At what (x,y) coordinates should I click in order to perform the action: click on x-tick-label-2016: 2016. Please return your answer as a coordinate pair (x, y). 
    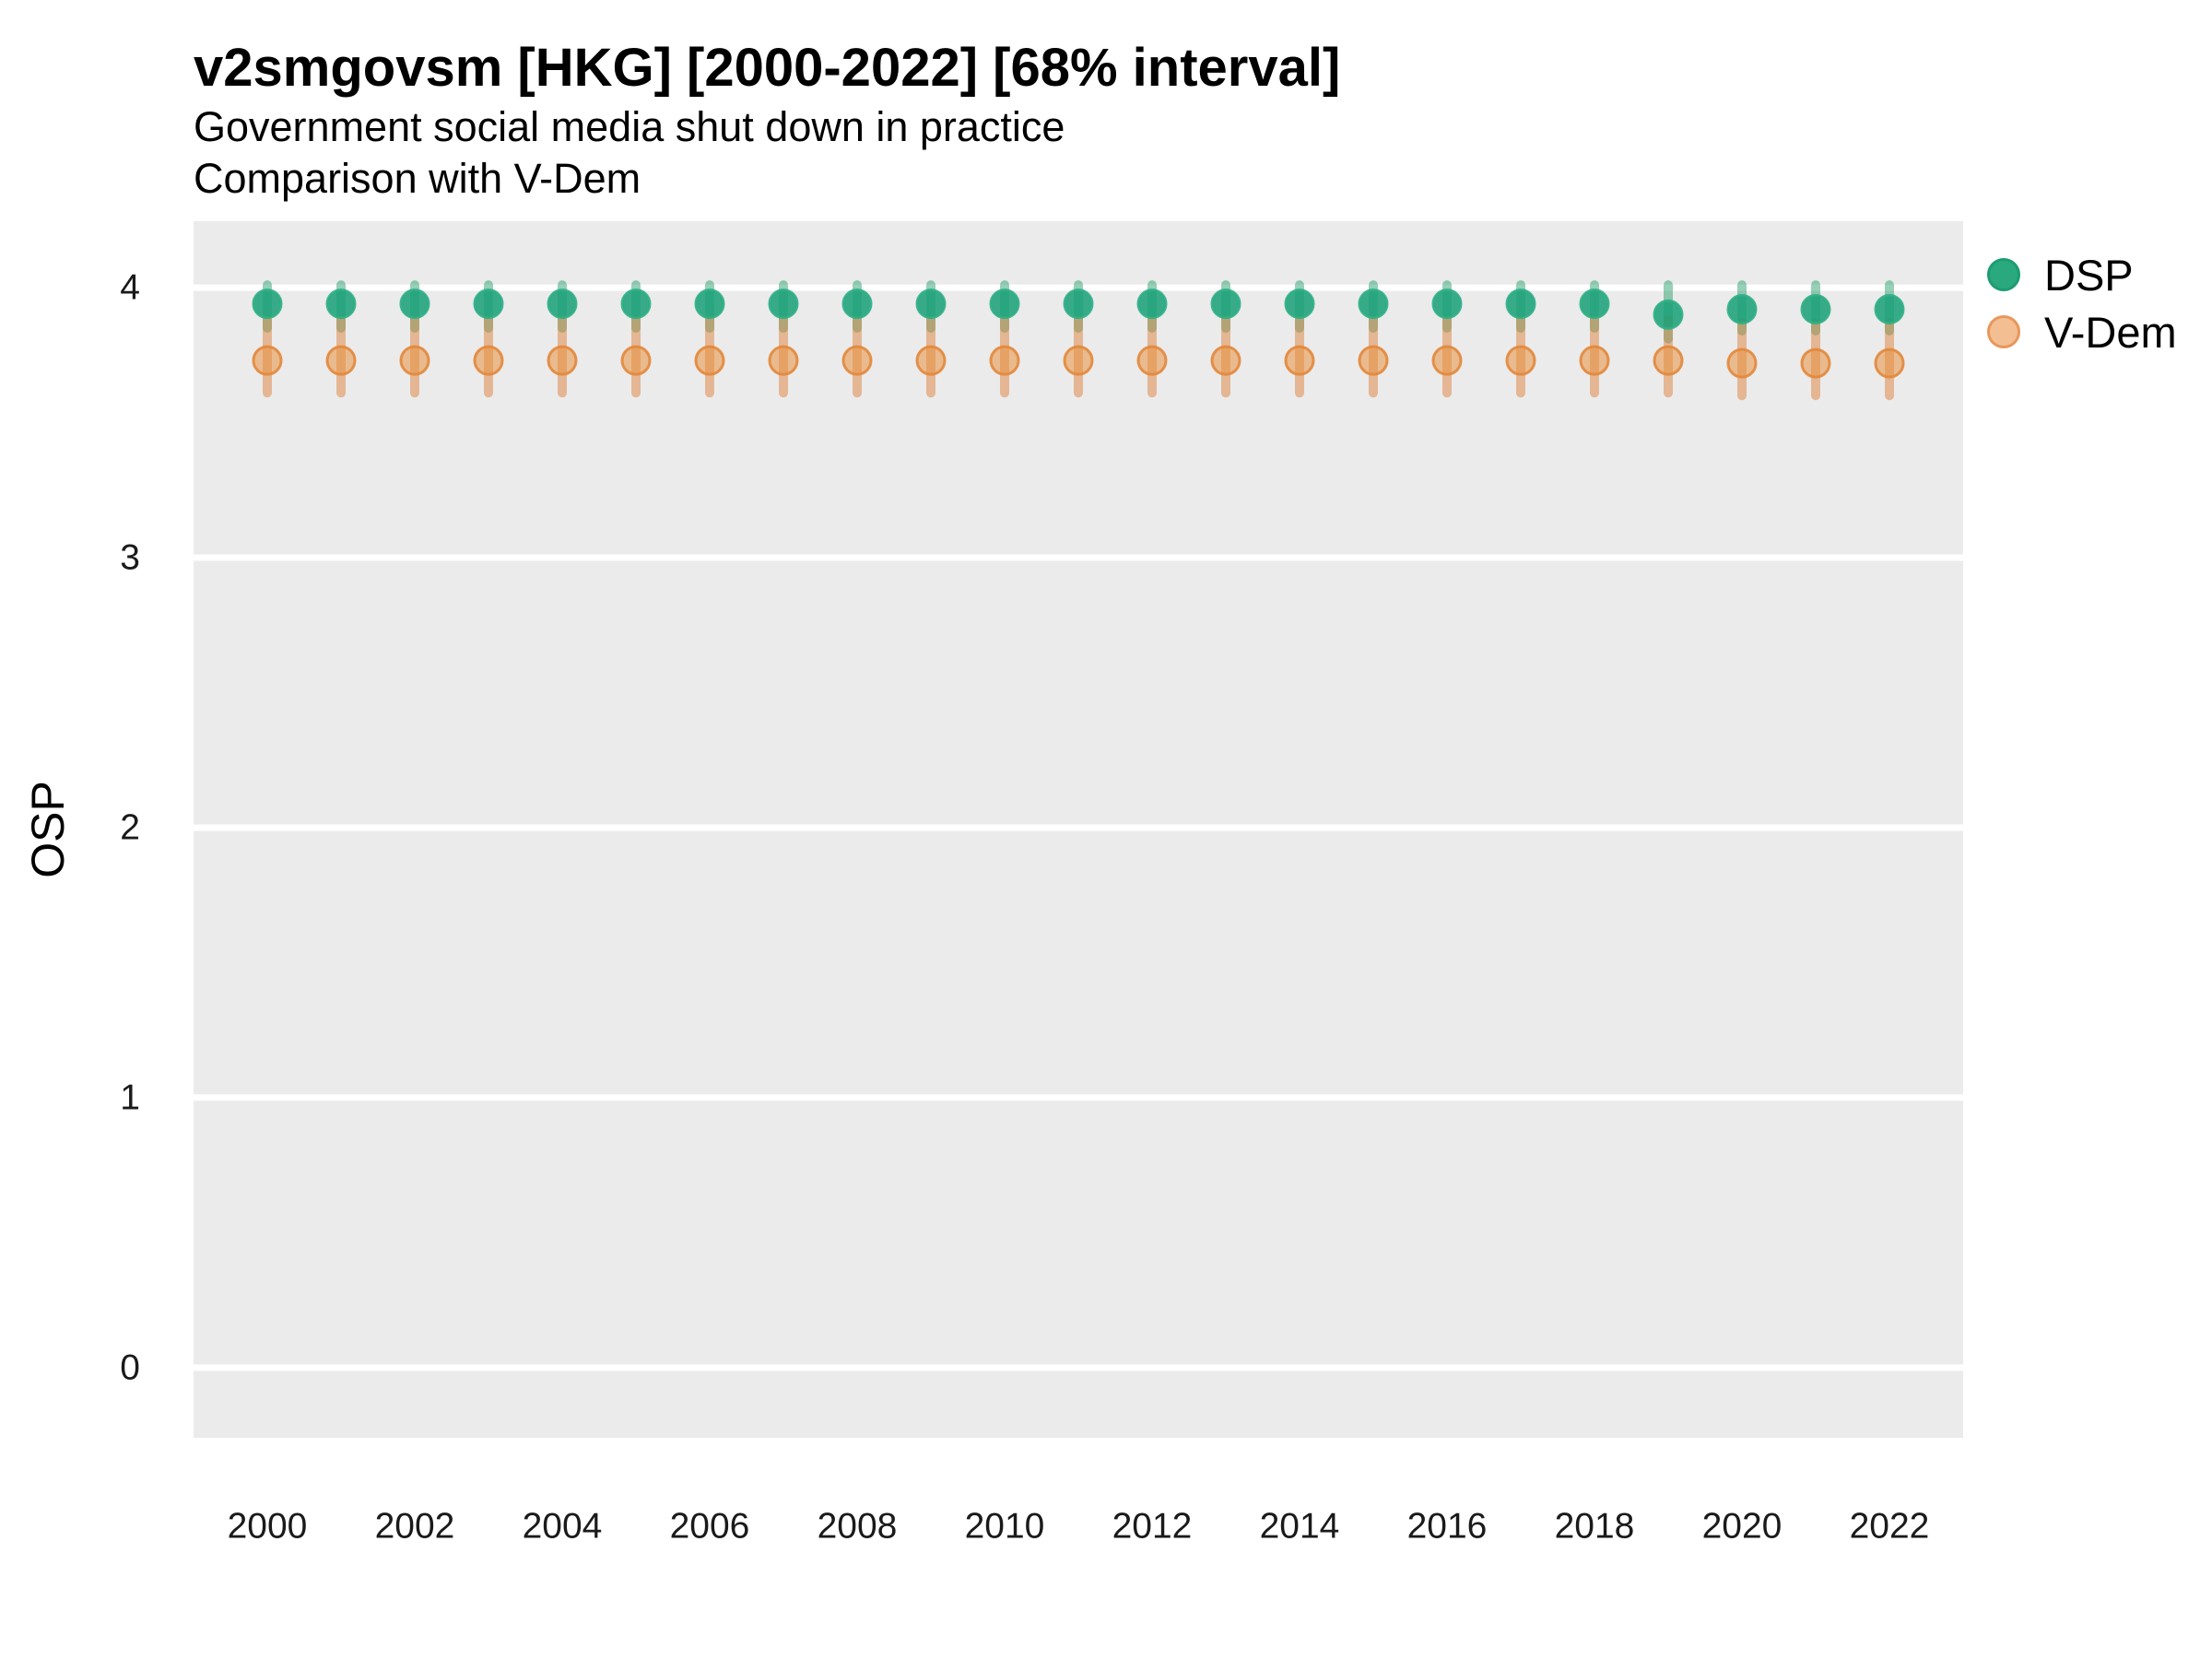
    Looking at the image, I should click on (1447, 1527).